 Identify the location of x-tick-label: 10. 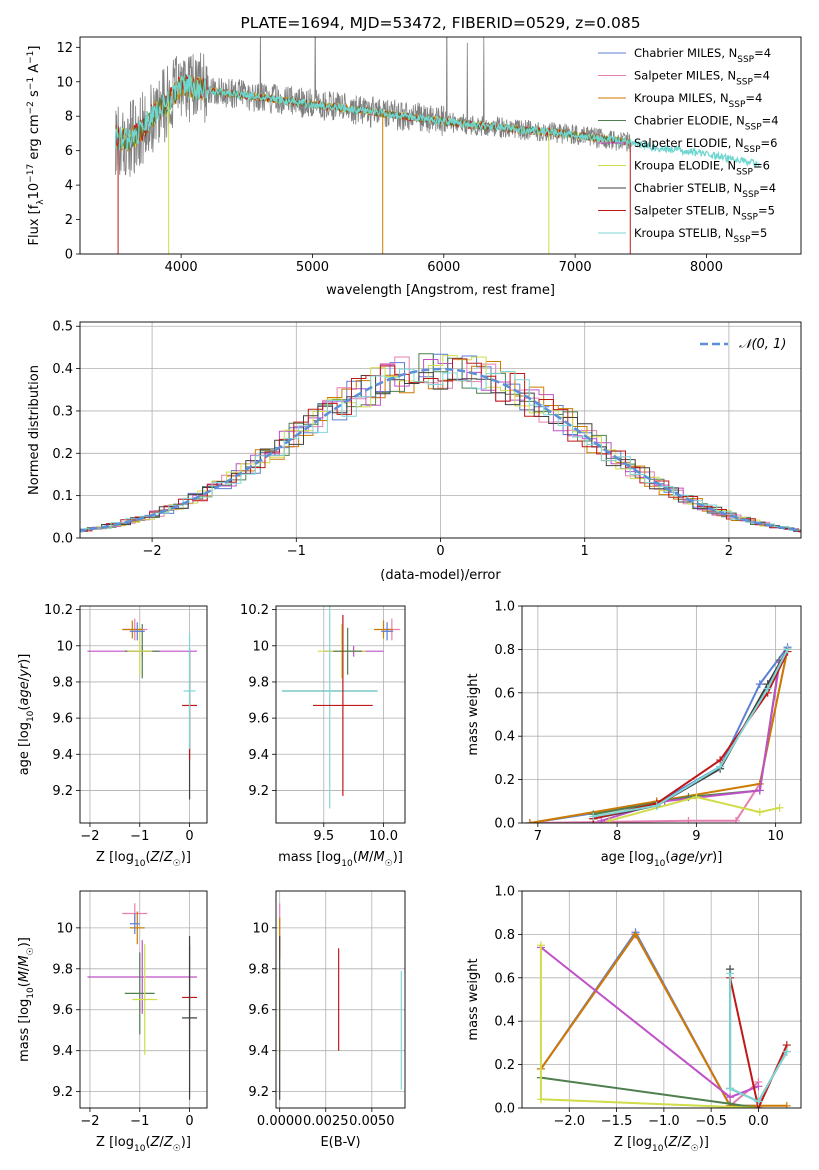
(775, 836).